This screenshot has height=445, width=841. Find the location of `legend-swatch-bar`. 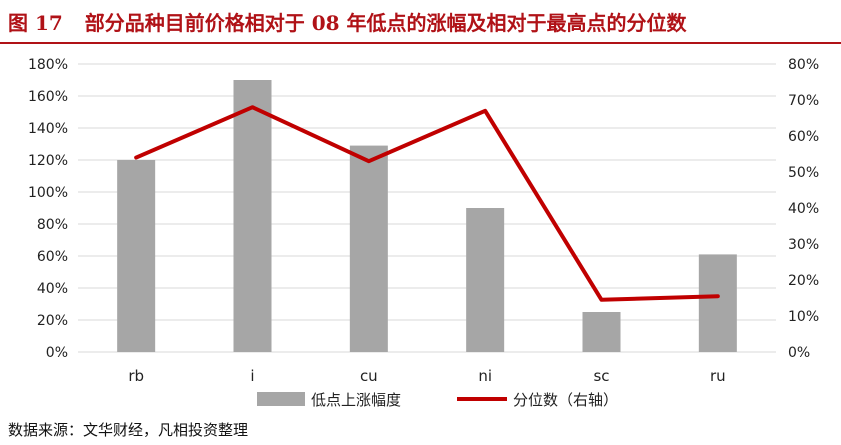

legend-swatch-bar is located at coordinates (281, 399).